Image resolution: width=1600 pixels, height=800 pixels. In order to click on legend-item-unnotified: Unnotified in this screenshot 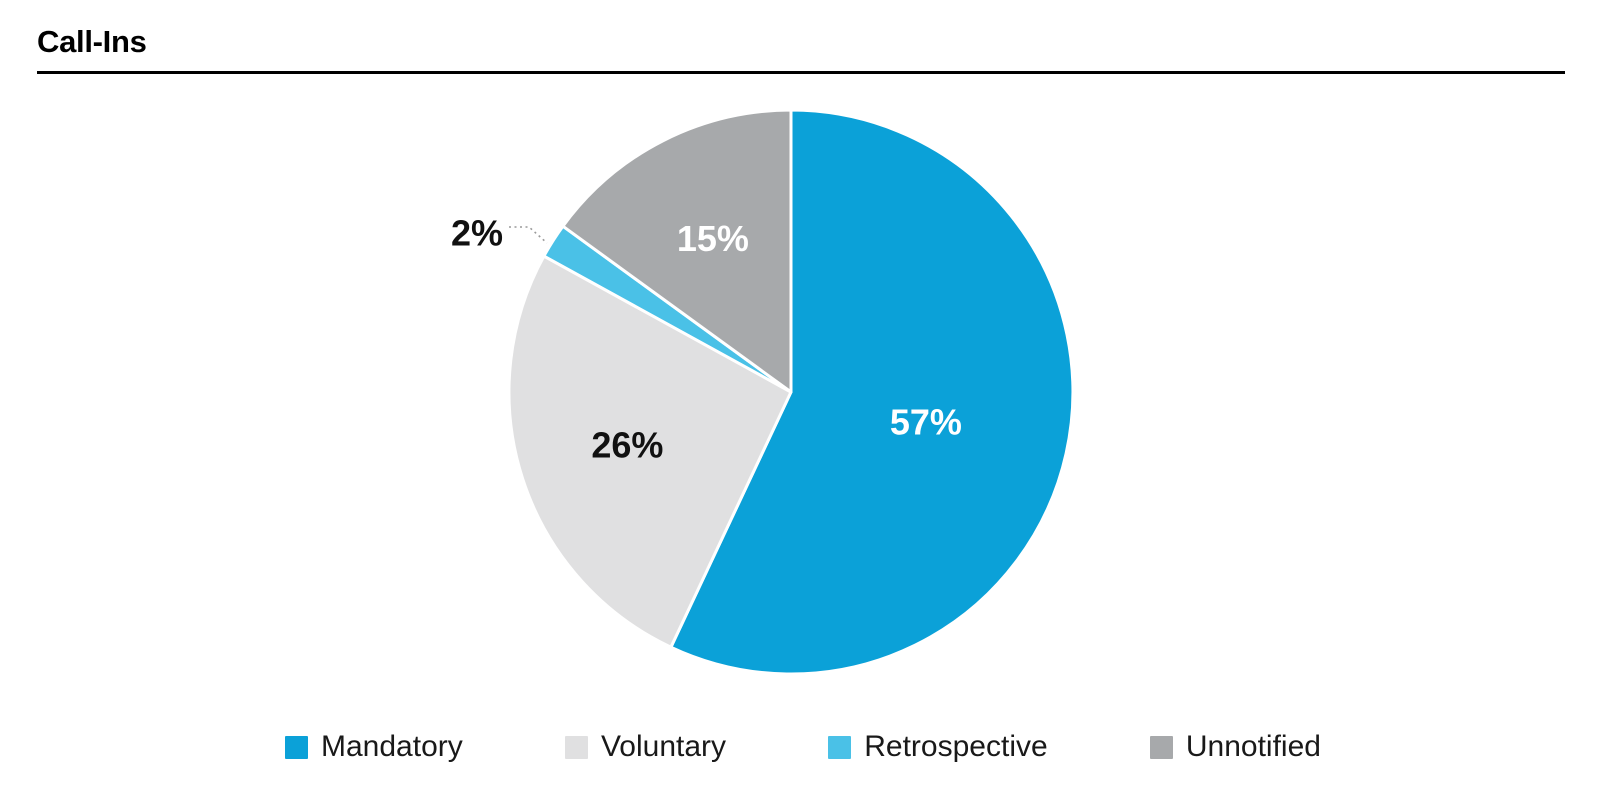, I will do `click(1235, 746)`.